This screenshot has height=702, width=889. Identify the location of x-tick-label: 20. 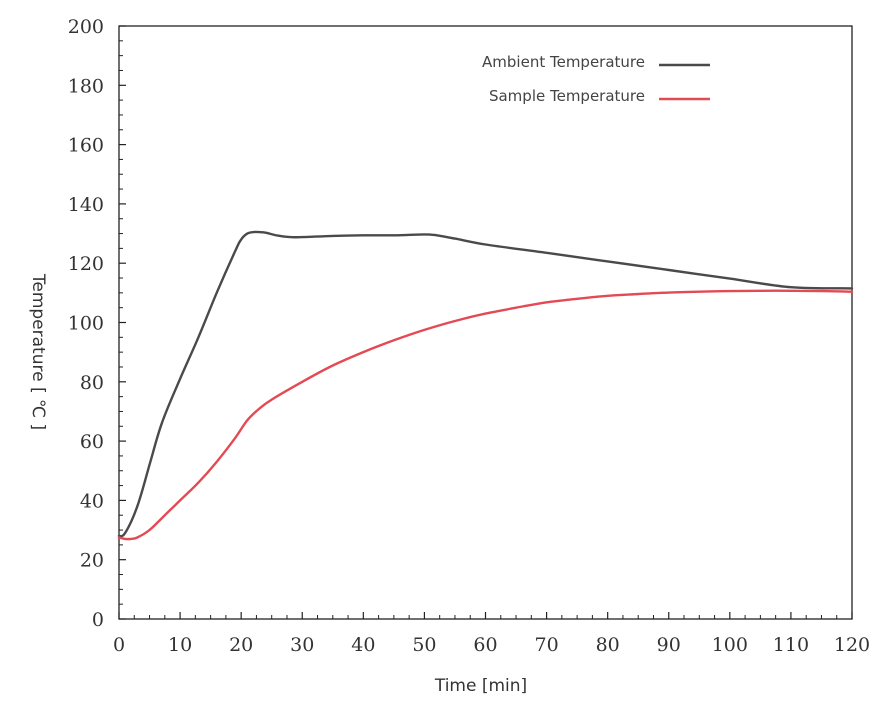
(241, 645).